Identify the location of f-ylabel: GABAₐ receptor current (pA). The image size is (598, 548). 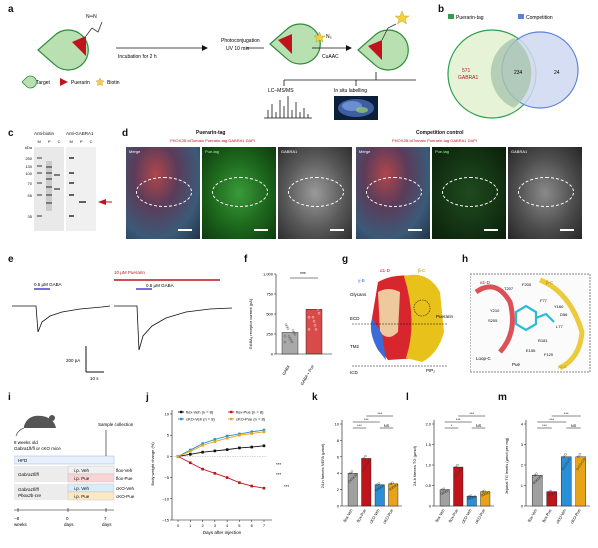
(250, 323).